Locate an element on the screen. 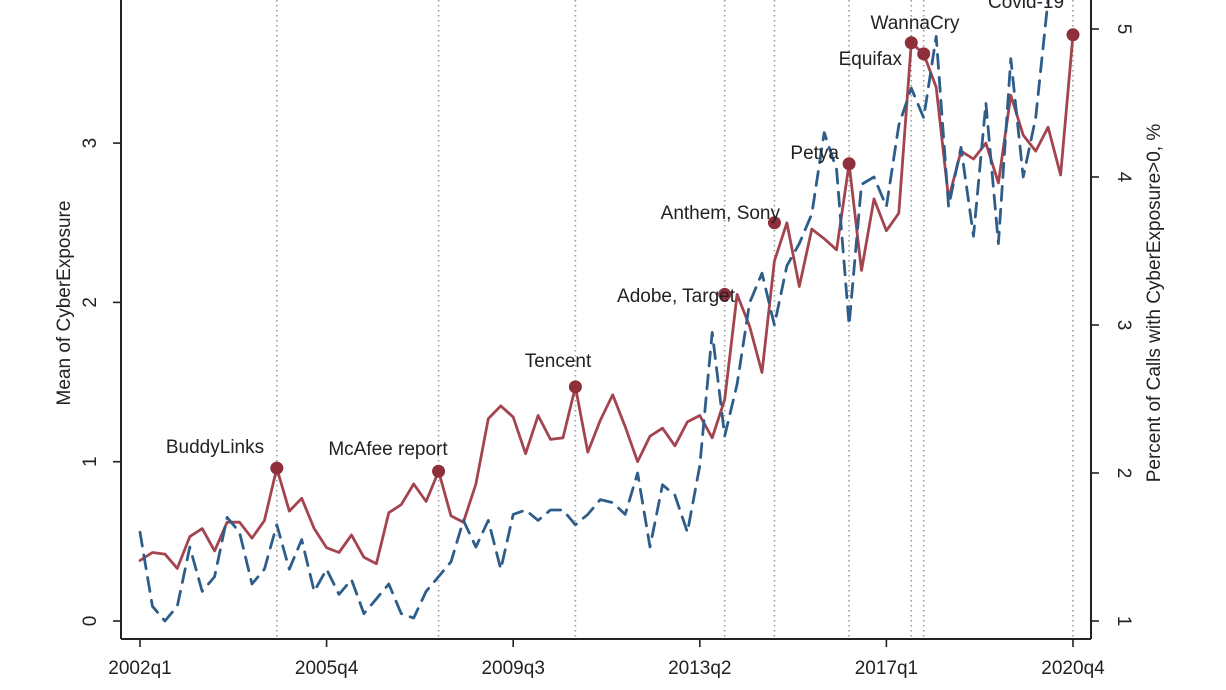  x-tick-label: 2017q1 is located at coordinates (886, 668).